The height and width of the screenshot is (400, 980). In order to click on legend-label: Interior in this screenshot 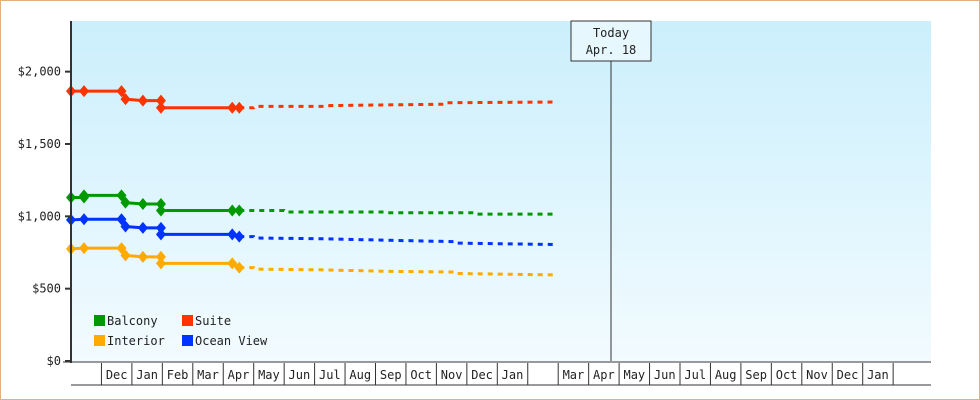, I will do `click(136, 341)`.